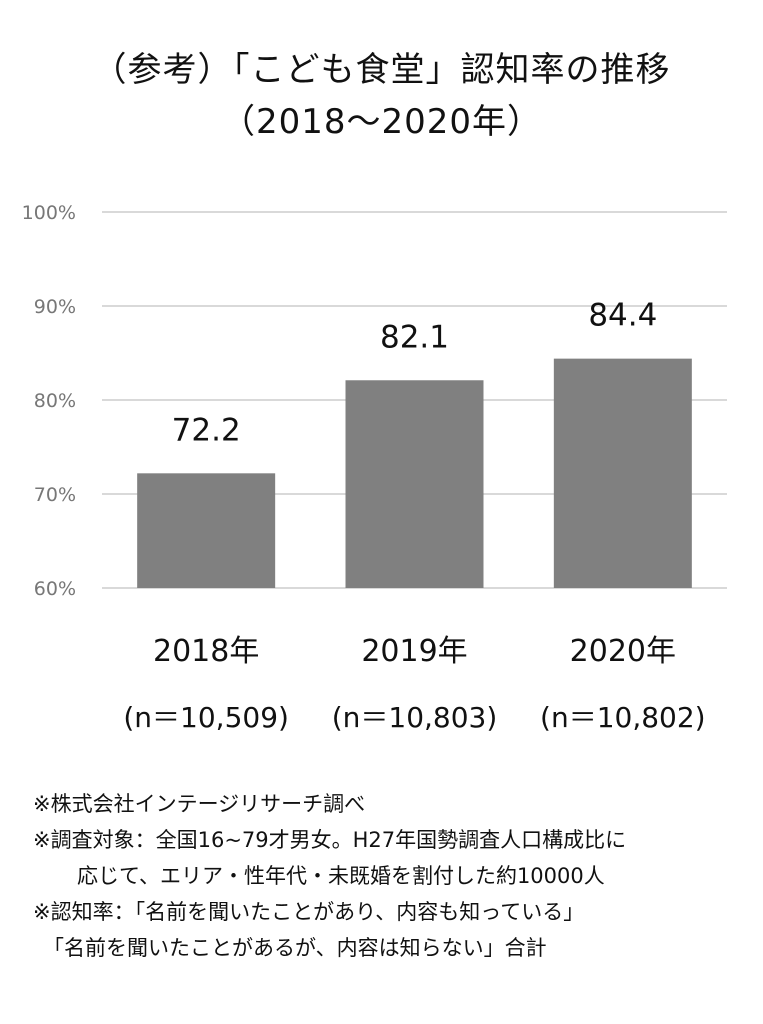  I want to click on data-label: 72.2, so click(206, 430).